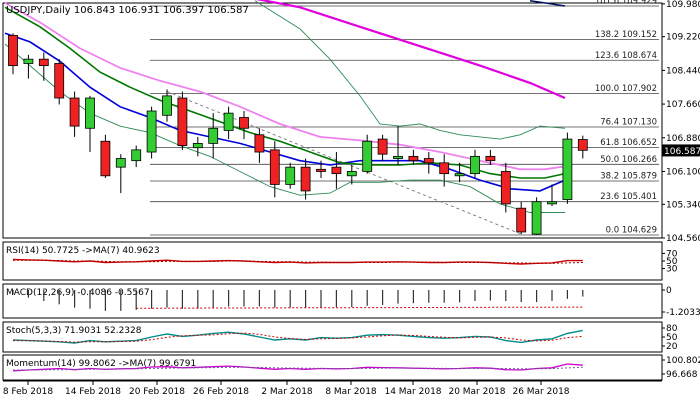 This screenshot has height=400, width=700. What do you see at coordinates (683, 38) in the screenshot?
I see `y-tick-label: 109.220` at bounding box center [683, 38].